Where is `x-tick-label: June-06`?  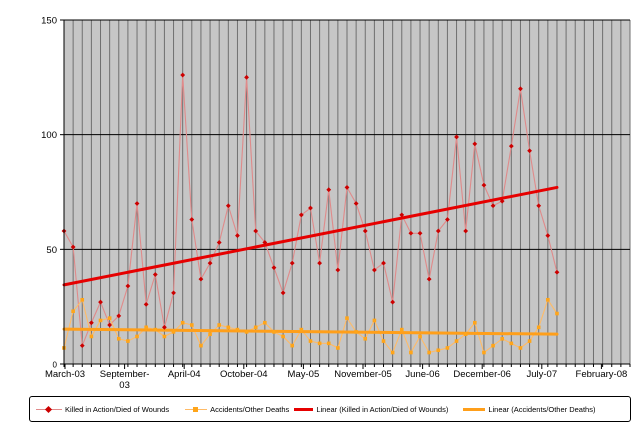
x-tick-label: June-06 is located at coordinates (422, 374).